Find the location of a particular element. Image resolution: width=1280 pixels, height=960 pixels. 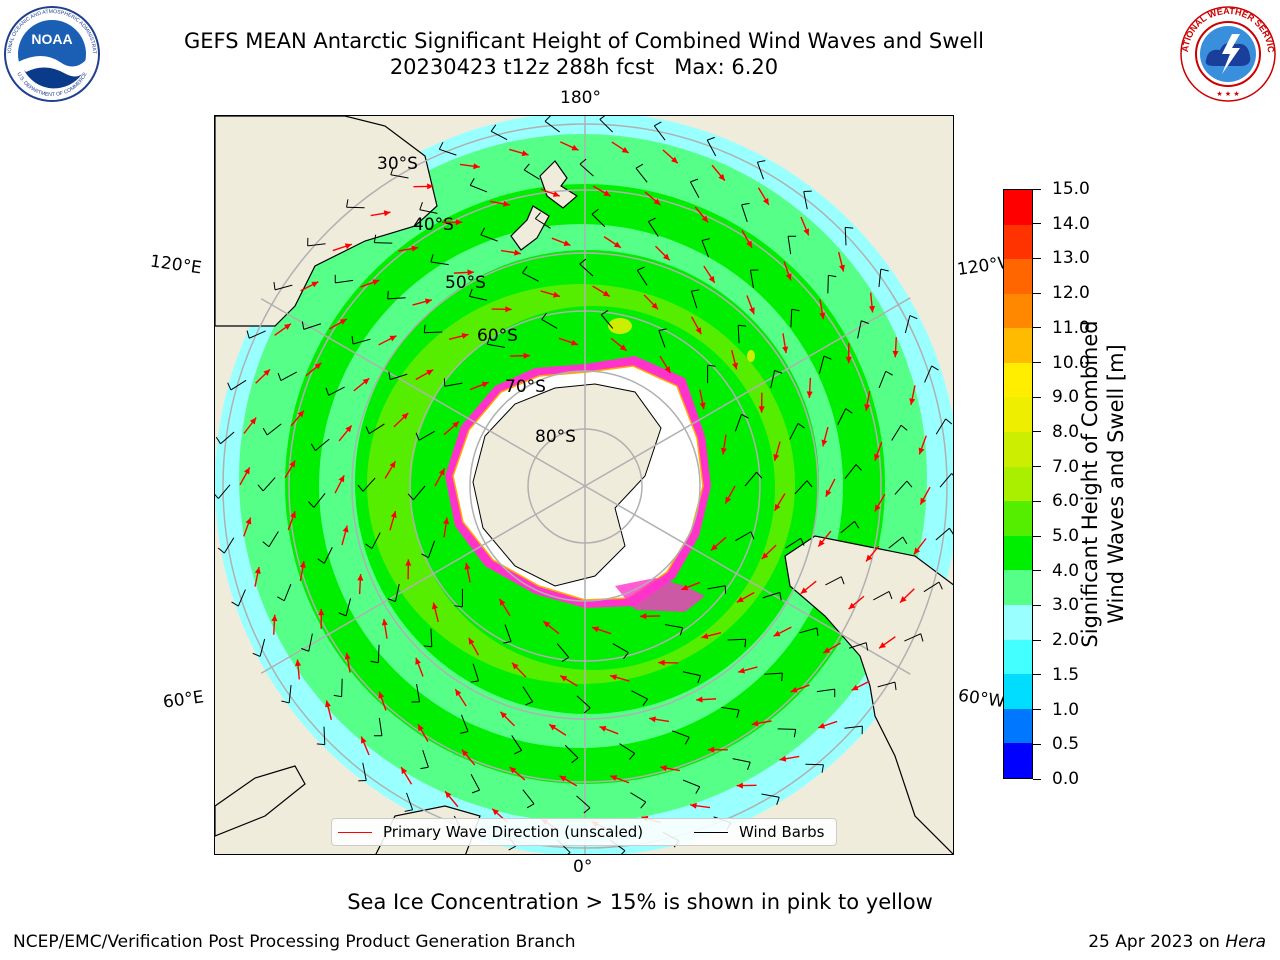

lat-label-60s: 60°S is located at coordinates (497, 336).